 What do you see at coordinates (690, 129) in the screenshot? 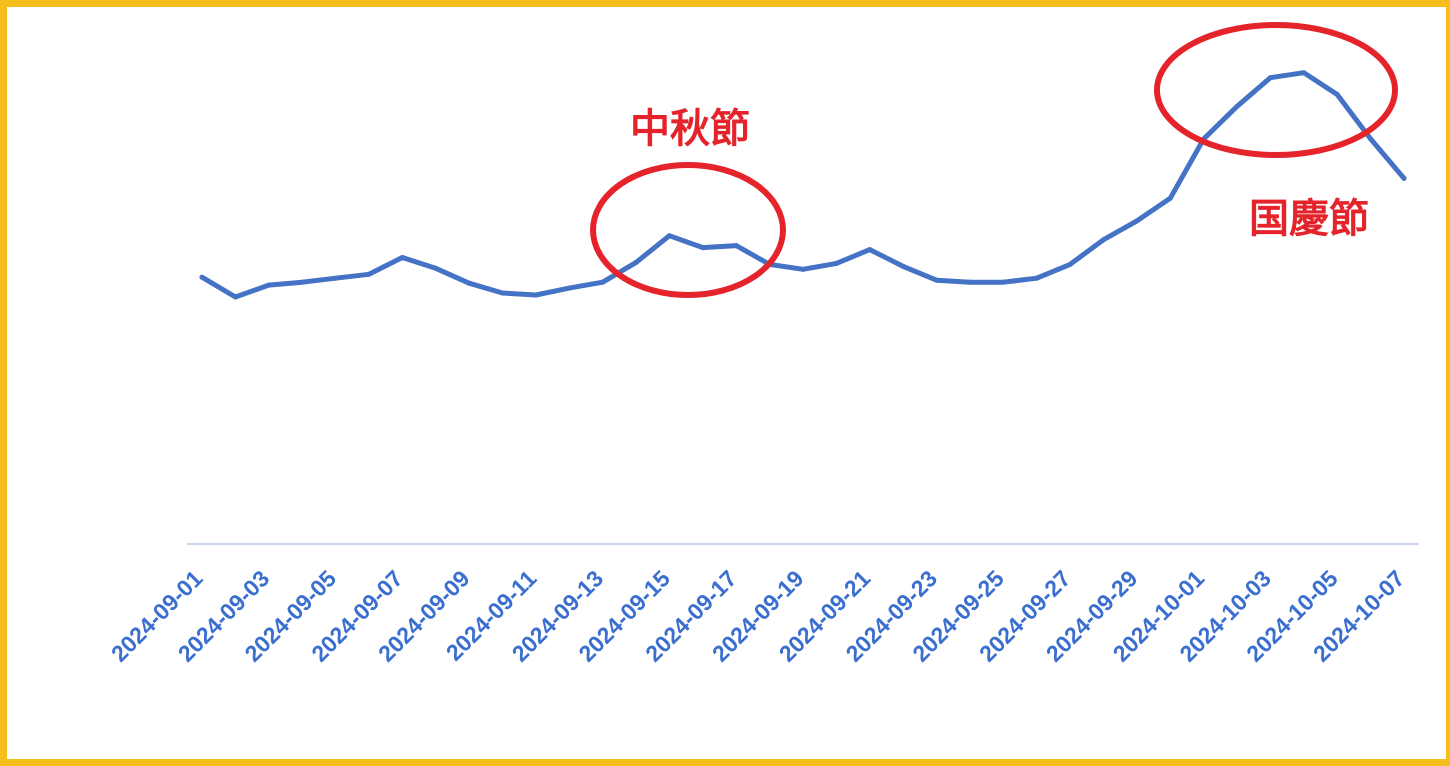
I see `annotation-label: 中秋節` at bounding box center [690, 129].